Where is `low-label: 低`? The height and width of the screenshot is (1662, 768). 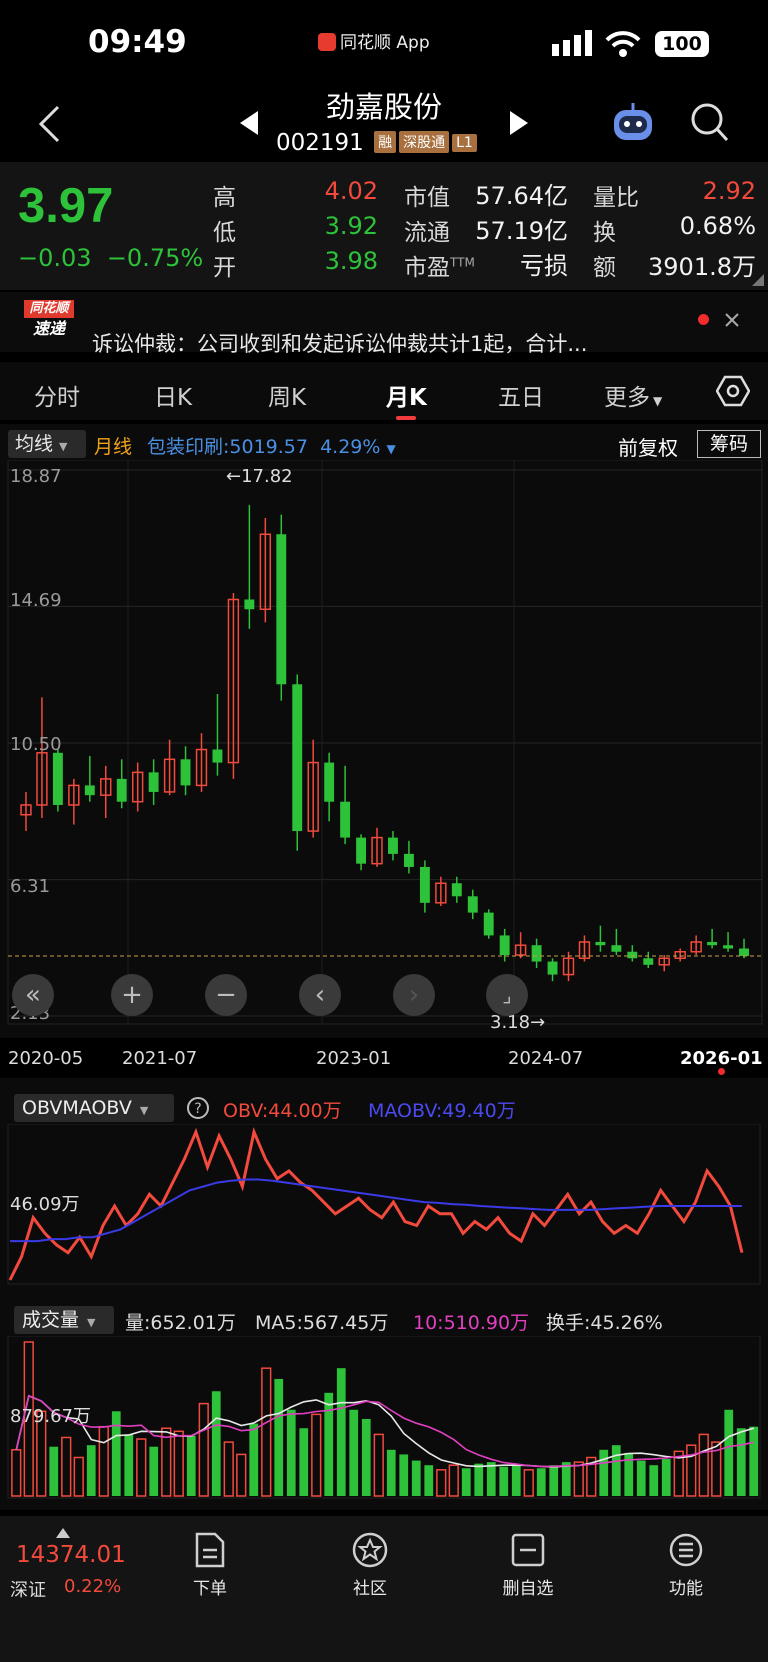
low-label: 低 is located at coordinates (224, 233).